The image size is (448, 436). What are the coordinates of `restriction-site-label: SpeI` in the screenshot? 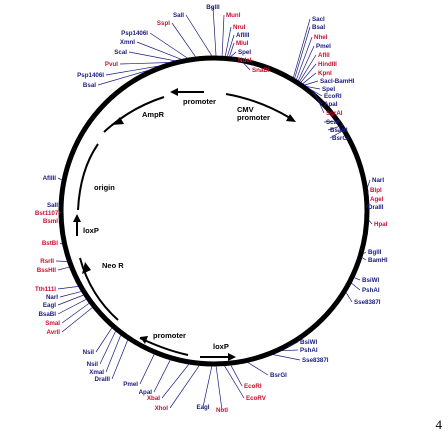 It's located at (328, 89).